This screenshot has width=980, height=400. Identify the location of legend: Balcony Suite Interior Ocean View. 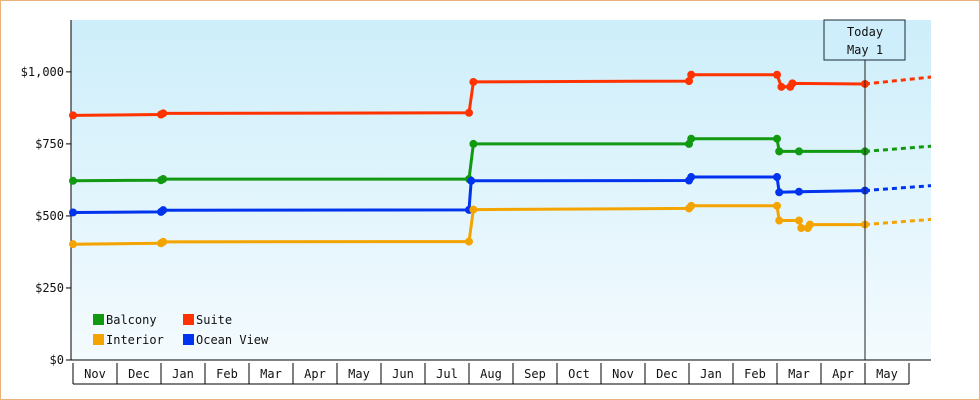
(181, 330).